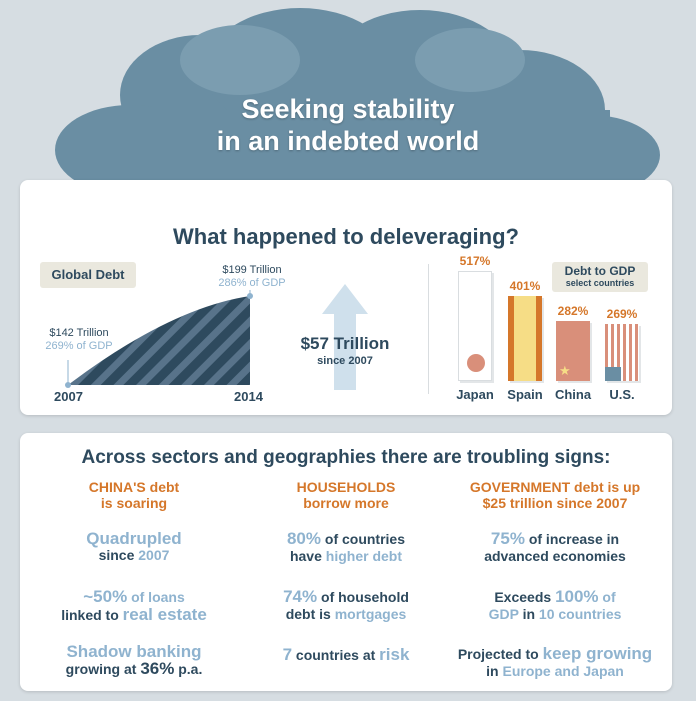  Describe the element at coordinates (528, 614) in the screenshot. I see `government-s2-e: in` at that location.